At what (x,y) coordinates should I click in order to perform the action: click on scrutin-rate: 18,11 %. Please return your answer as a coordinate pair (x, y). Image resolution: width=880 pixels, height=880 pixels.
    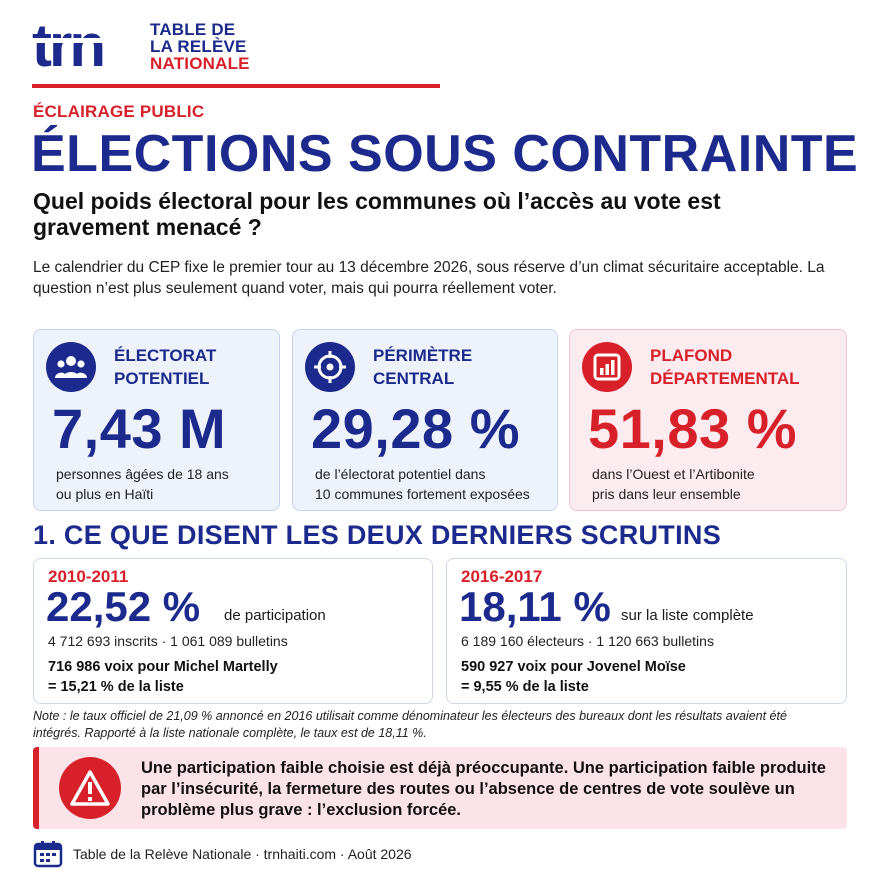
    Looking at the image, I should click on (535, 606).